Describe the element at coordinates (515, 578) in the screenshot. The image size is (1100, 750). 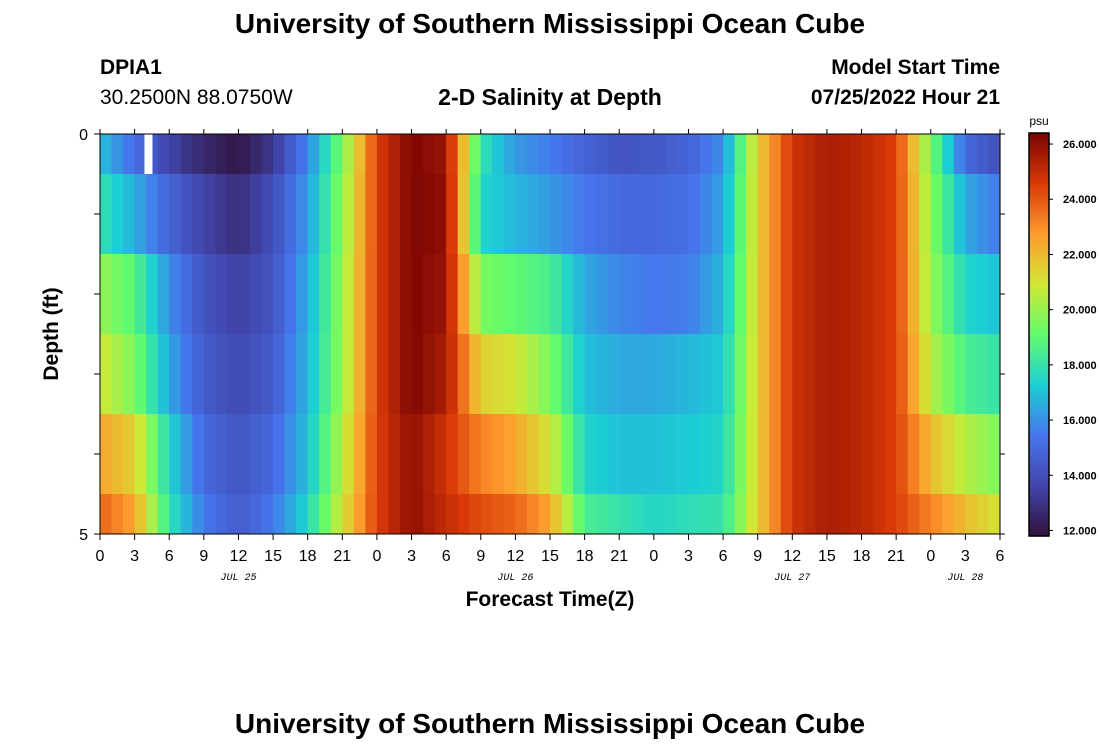
I see `day-label: JUL 26` at that location.